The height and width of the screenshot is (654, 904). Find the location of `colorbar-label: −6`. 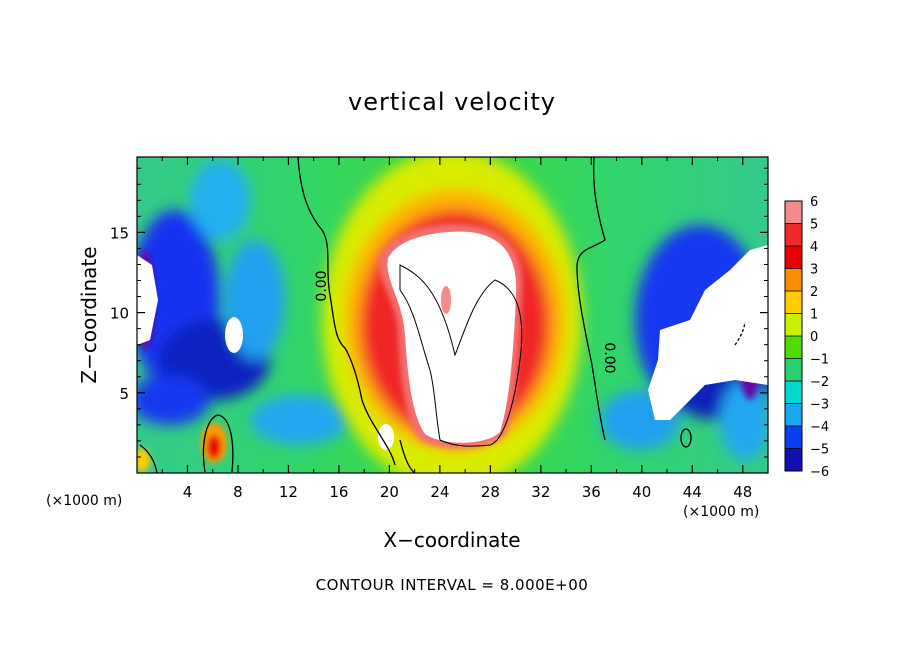

colorbar-label: −6 is located at coordinates (819, 472).